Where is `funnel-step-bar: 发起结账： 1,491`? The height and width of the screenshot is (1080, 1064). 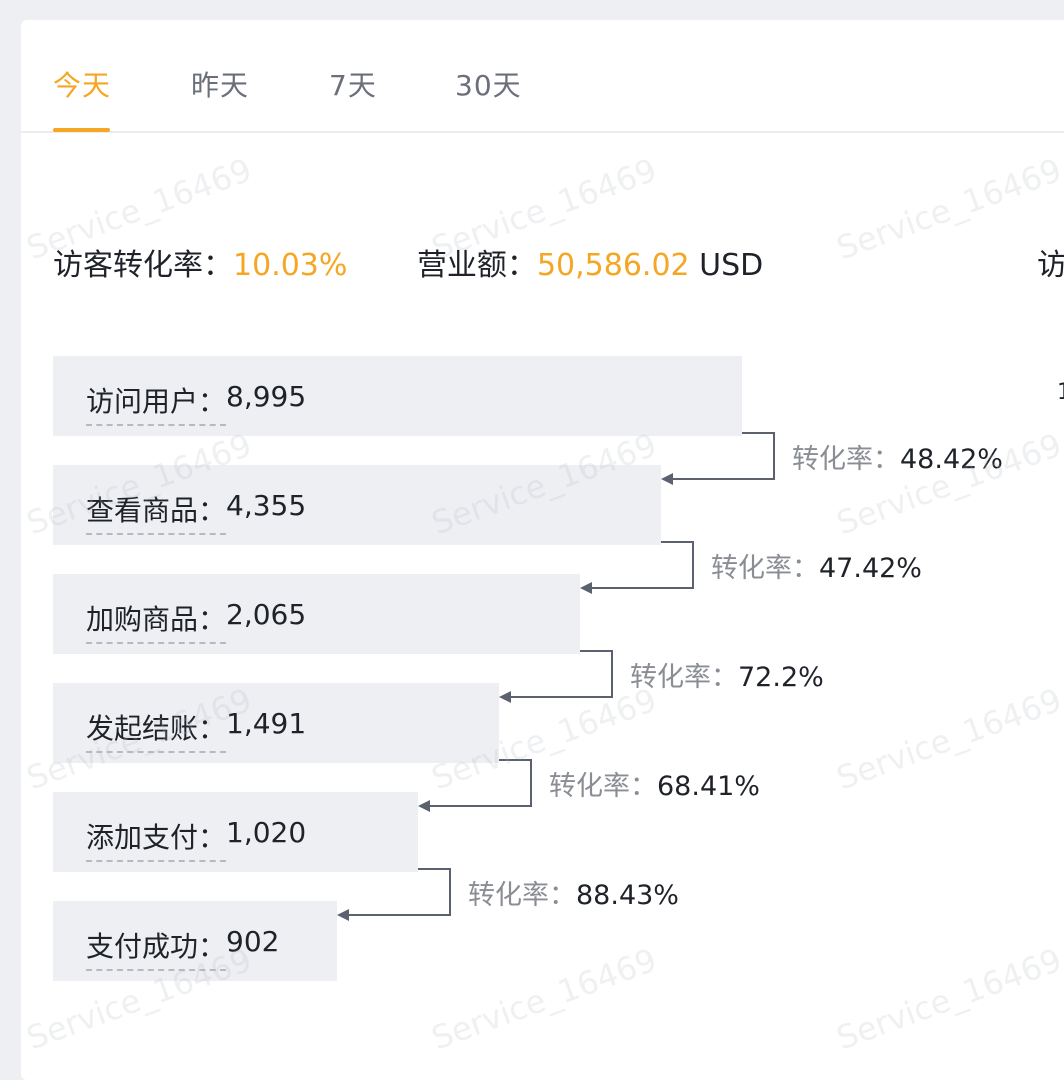 funnel-step-bar: 发起结账： 1,491 is located at coordinates (276, 723).